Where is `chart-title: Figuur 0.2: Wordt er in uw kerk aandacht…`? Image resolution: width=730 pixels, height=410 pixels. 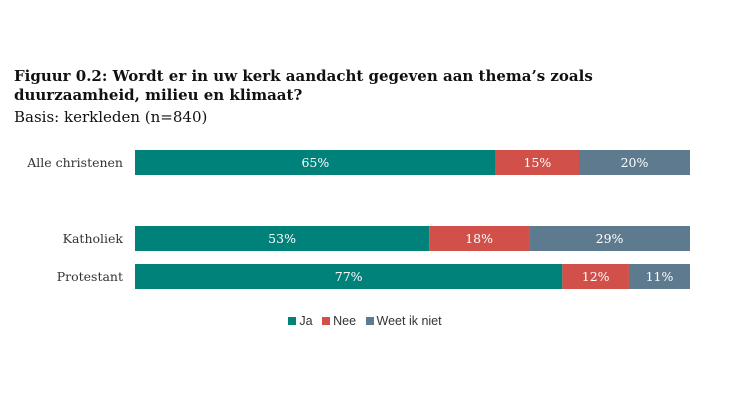
chart-title: Figuur 0.2: Wordt er in uw kerk aandacht… is located at coordinates (303, 85).